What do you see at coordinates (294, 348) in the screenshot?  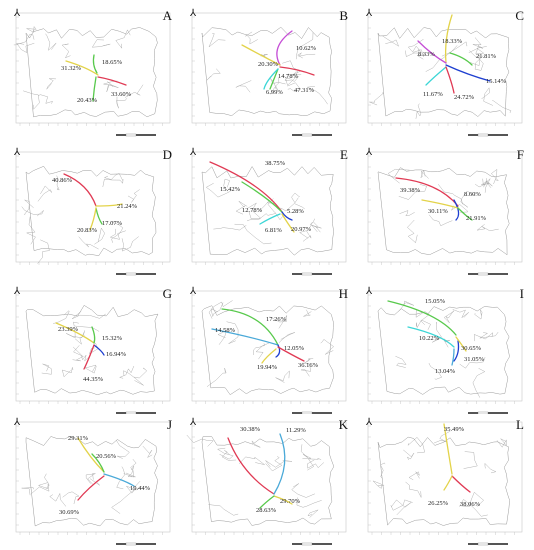 I see `percentage-label: 12.05%` at bounding box center [294, 348].